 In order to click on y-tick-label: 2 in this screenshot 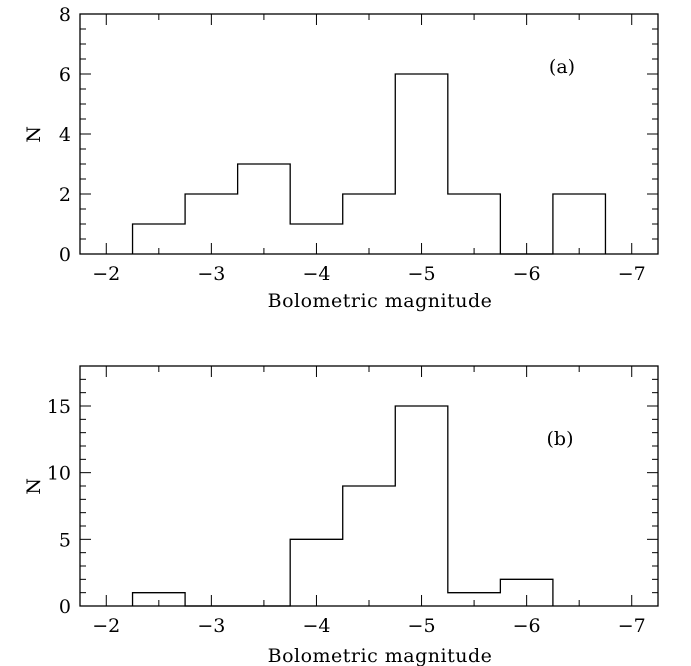, I will do `click(65, 195)`.